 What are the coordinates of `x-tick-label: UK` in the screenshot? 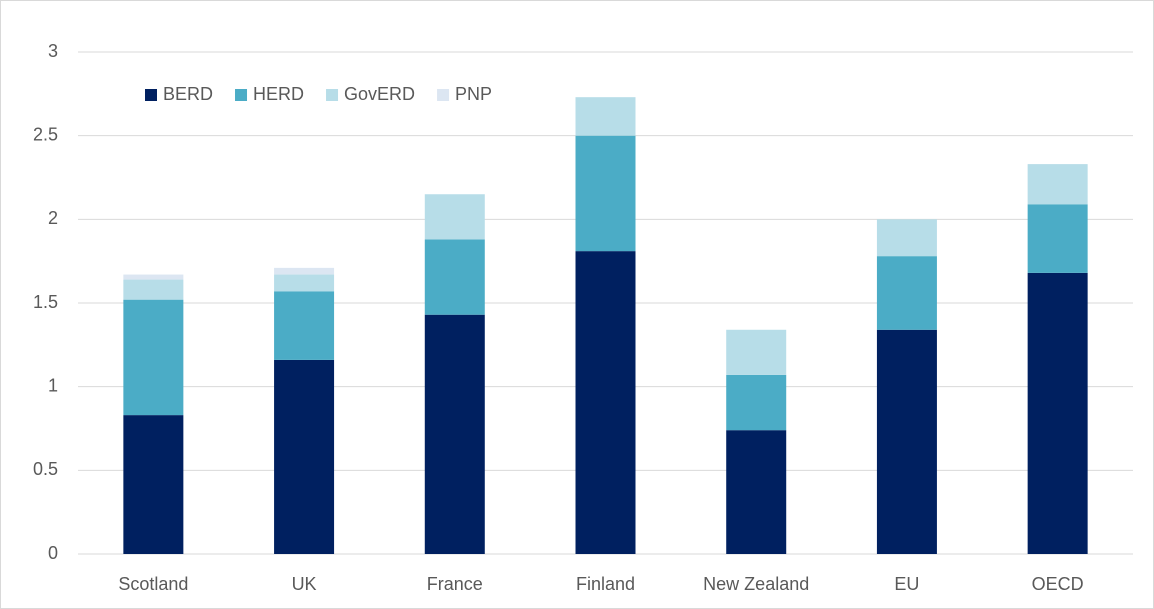 It's located at (304, 584).